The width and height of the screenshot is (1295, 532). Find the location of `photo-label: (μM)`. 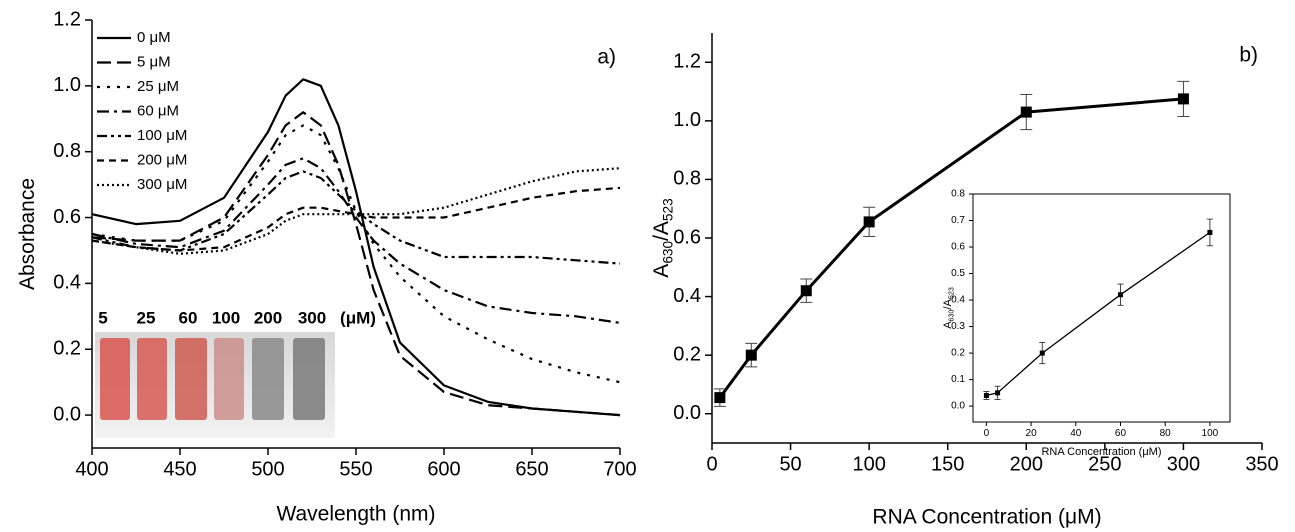

photo-label: (μM) is located at coordinates (358, 317).